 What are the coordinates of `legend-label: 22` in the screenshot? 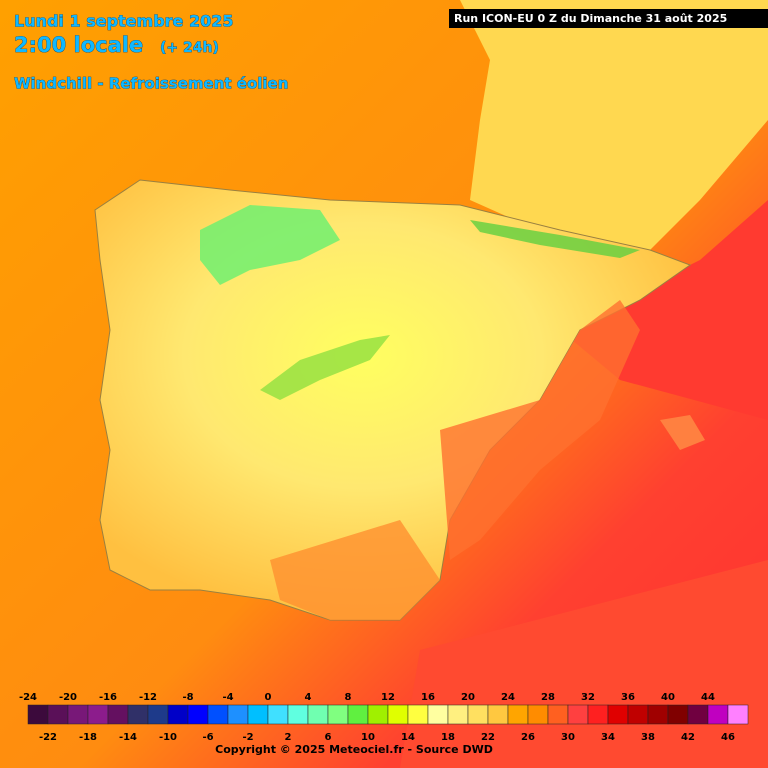 It's located at (488, 737).